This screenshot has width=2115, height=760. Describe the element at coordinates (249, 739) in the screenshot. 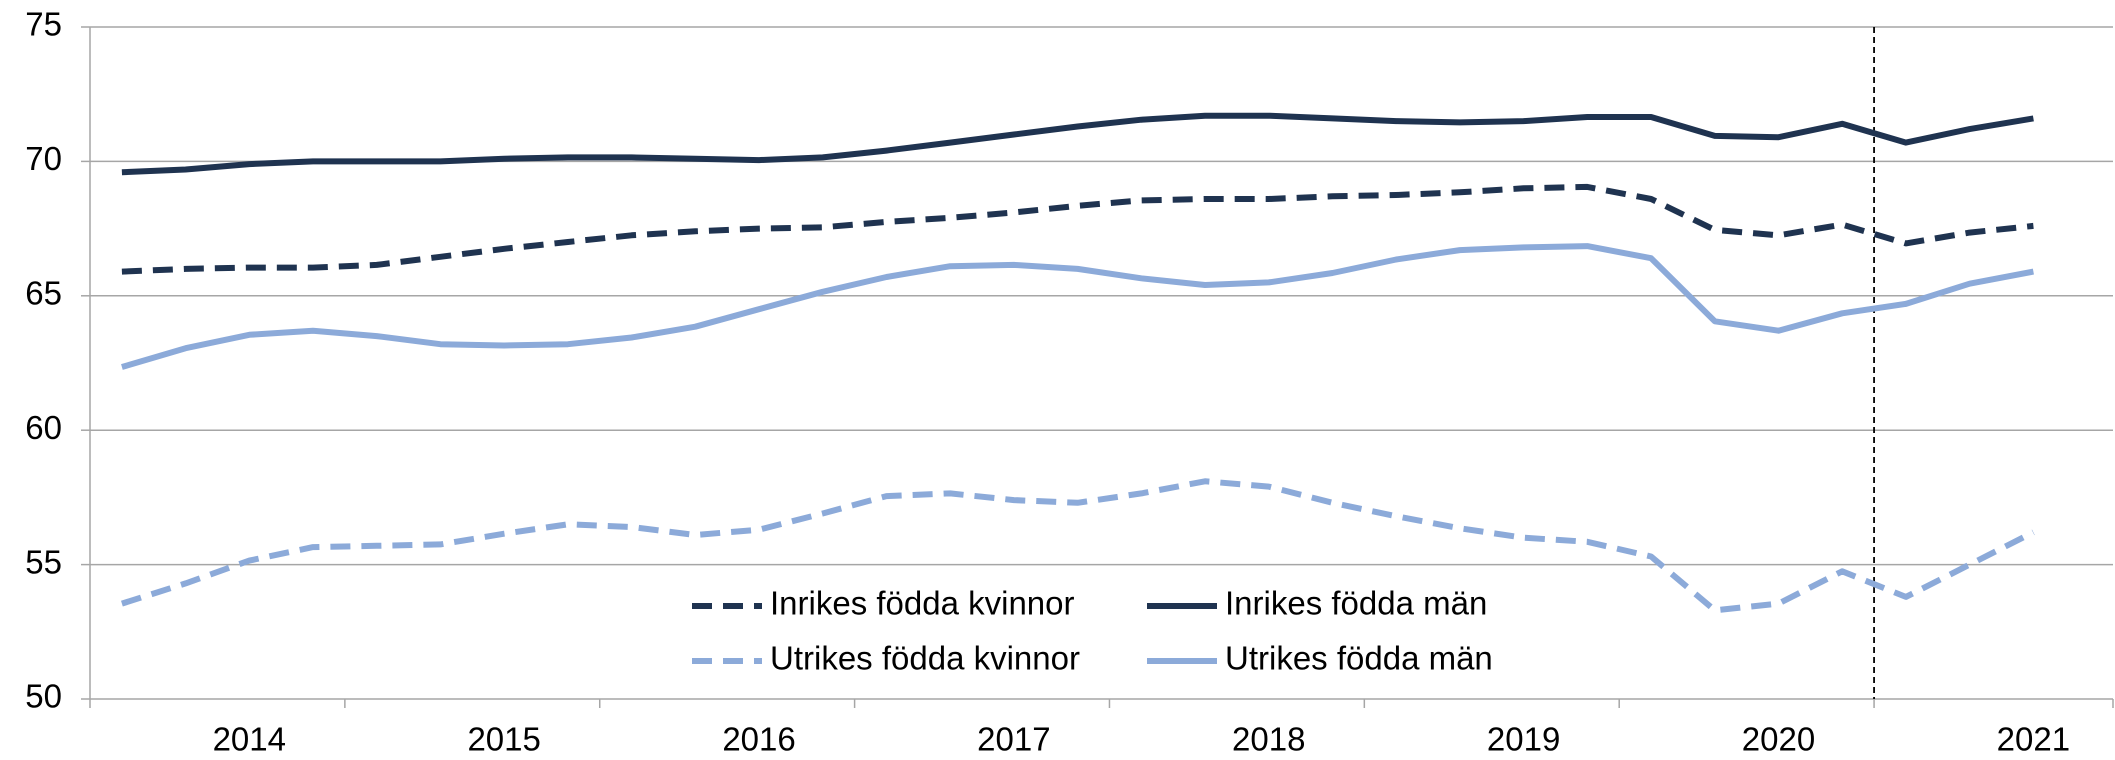

I see `x-tick-label: 2014` at that location.